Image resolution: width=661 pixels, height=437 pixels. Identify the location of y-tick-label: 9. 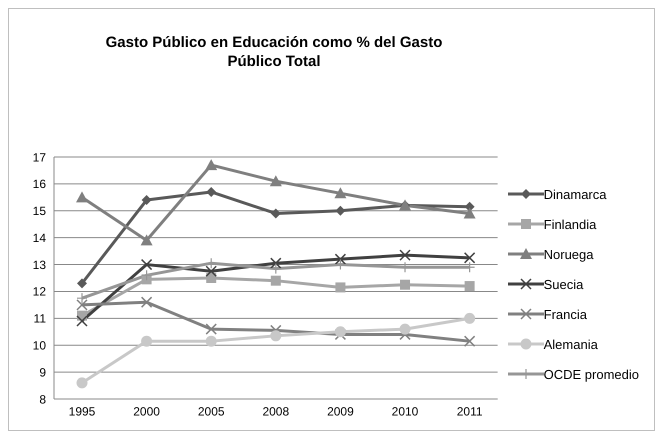
(42, 372).